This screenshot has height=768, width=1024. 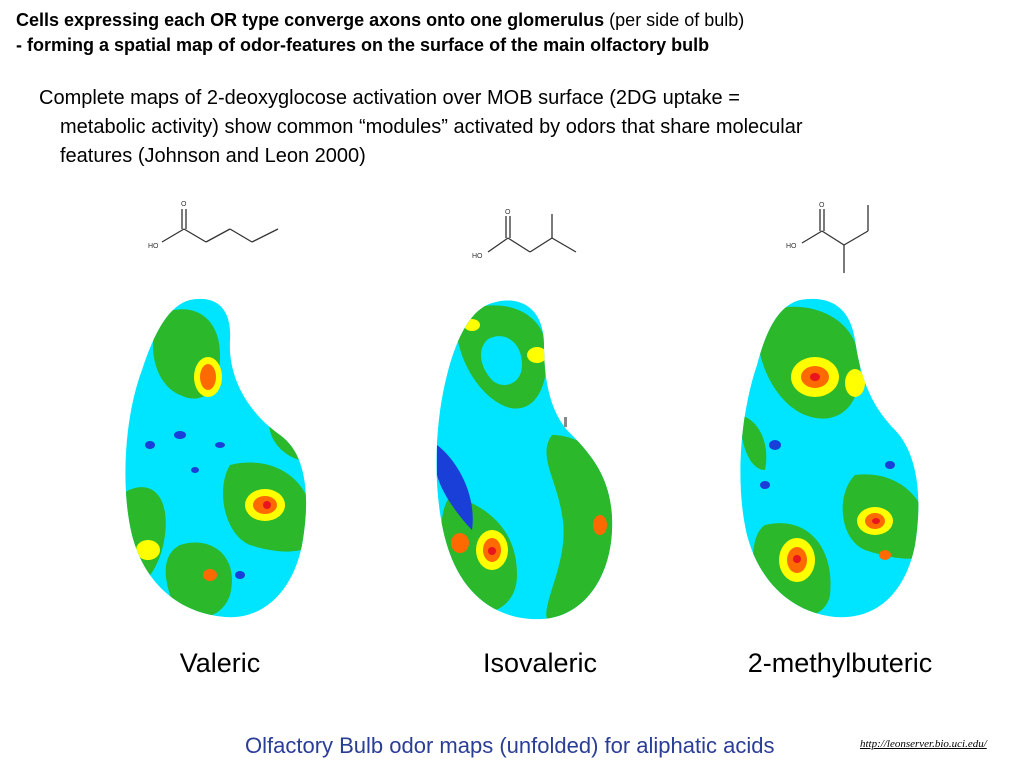 I want to click on molecule-isovaleric: HO O, so click(x=524, y=234).